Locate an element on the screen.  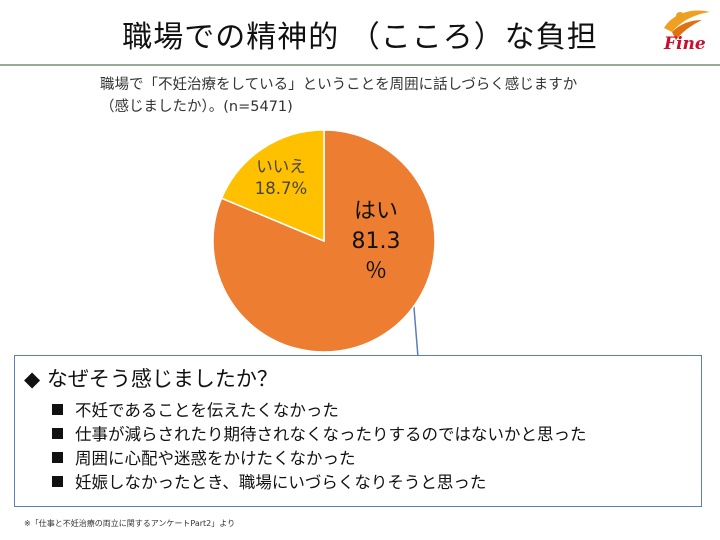
logo-text: Fine is located at coordinates (685, 44).